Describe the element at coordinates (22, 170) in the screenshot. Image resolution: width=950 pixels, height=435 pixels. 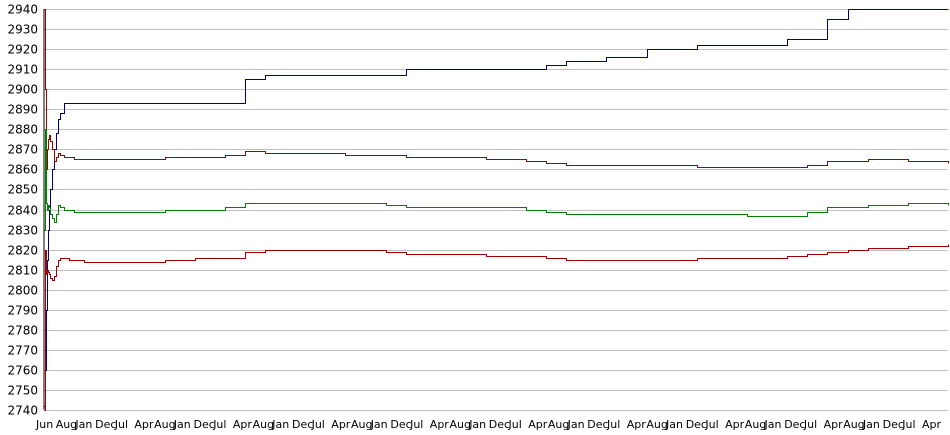
I see `y-tick-label: 2860` at that location.